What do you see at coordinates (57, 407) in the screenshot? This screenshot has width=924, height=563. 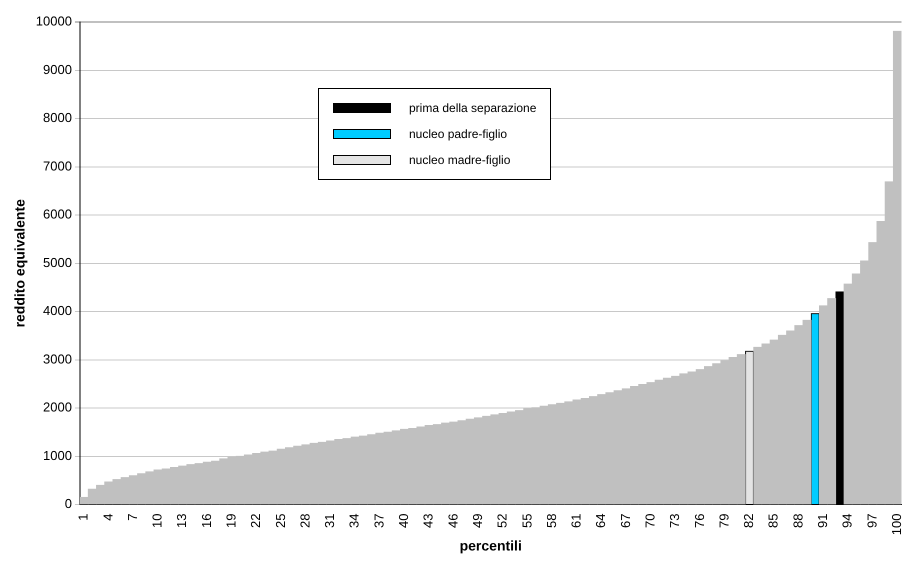 I see `y-tick-label: 2000` at bounding box center [57, 407].